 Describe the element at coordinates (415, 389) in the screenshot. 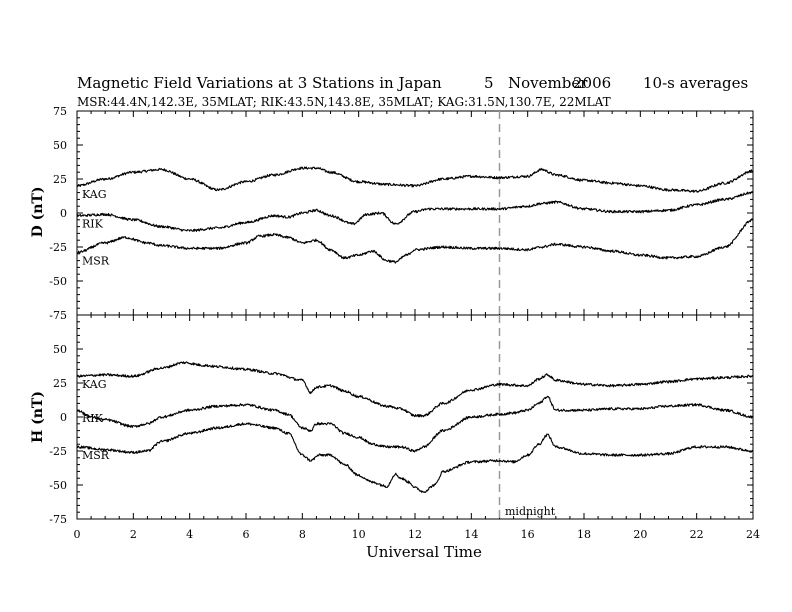

I see `series-line-H-KAG` at that location.